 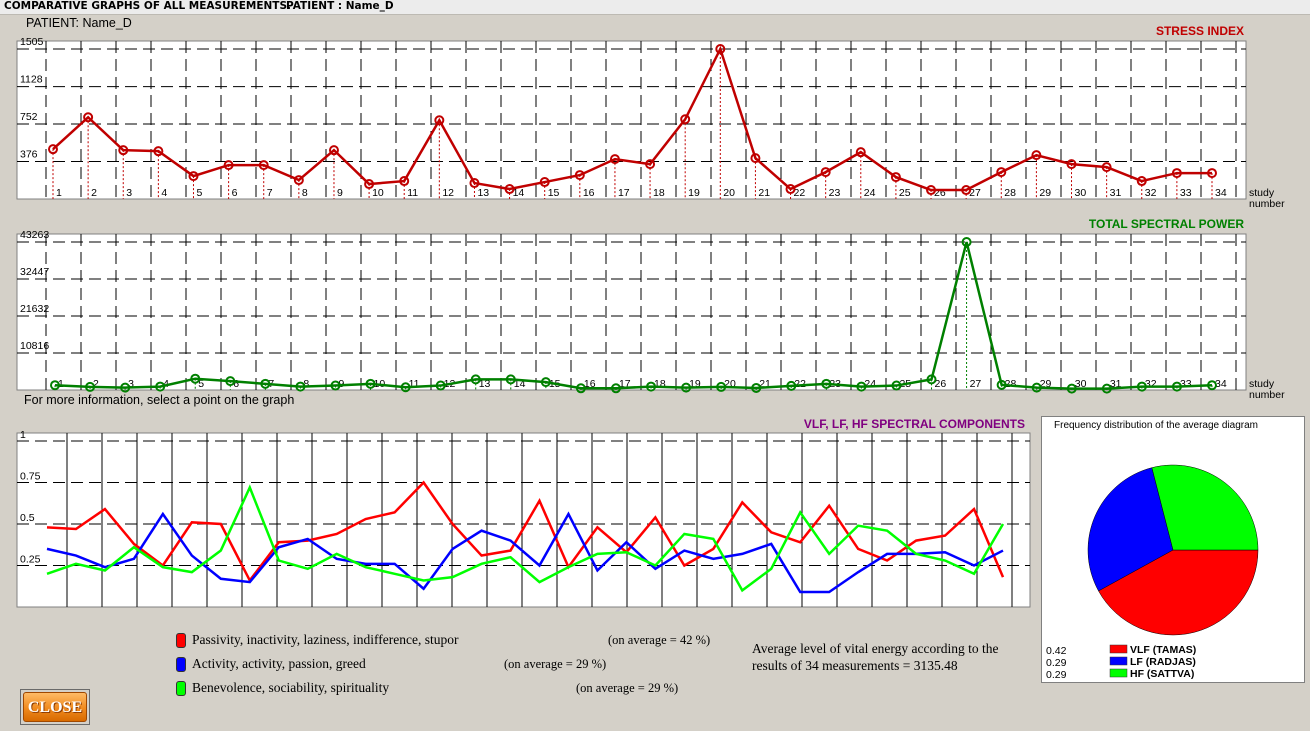 I want to click on stress-index-title: STRESS INDEX, so click(x=1200, y=31).